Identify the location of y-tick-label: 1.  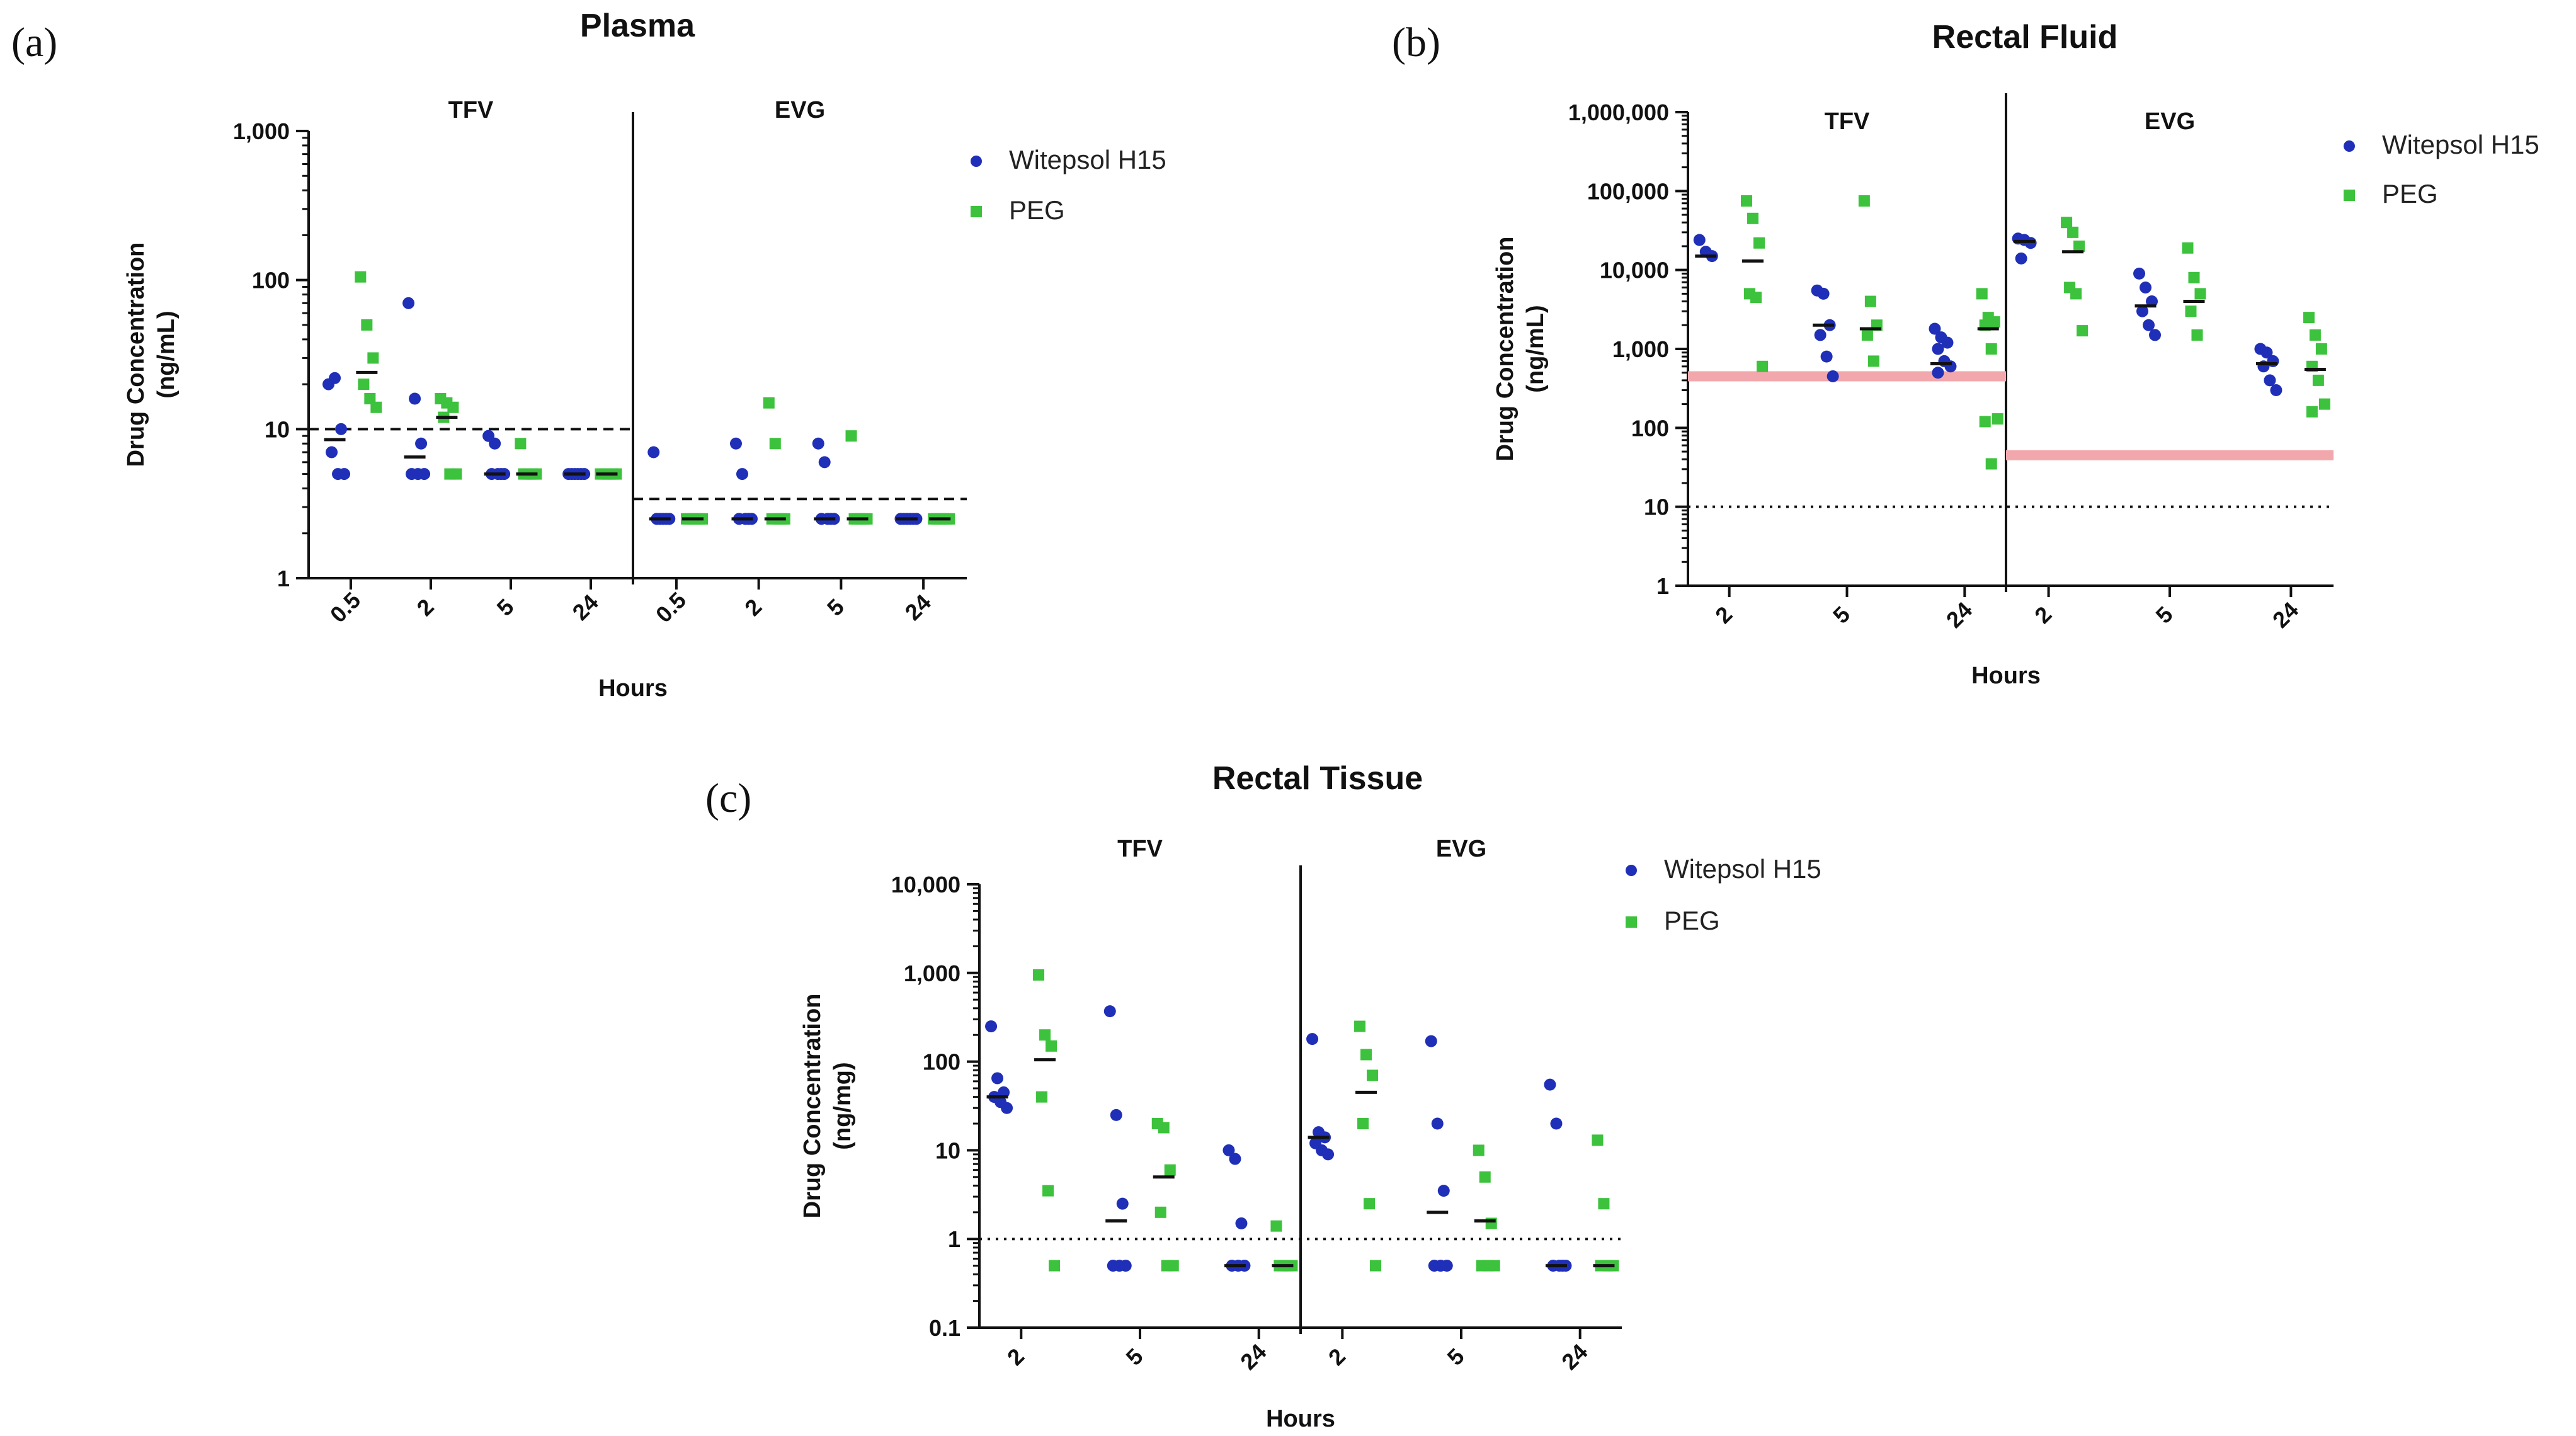
(954, 1239).